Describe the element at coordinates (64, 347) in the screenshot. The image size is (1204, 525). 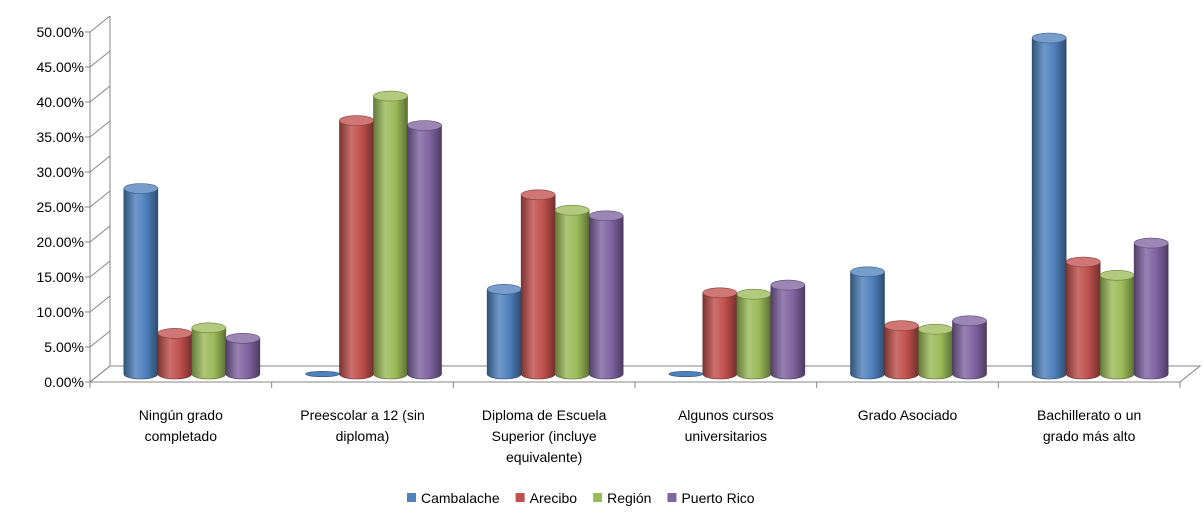
I see `y-tick-label: 5.00%` at that location.